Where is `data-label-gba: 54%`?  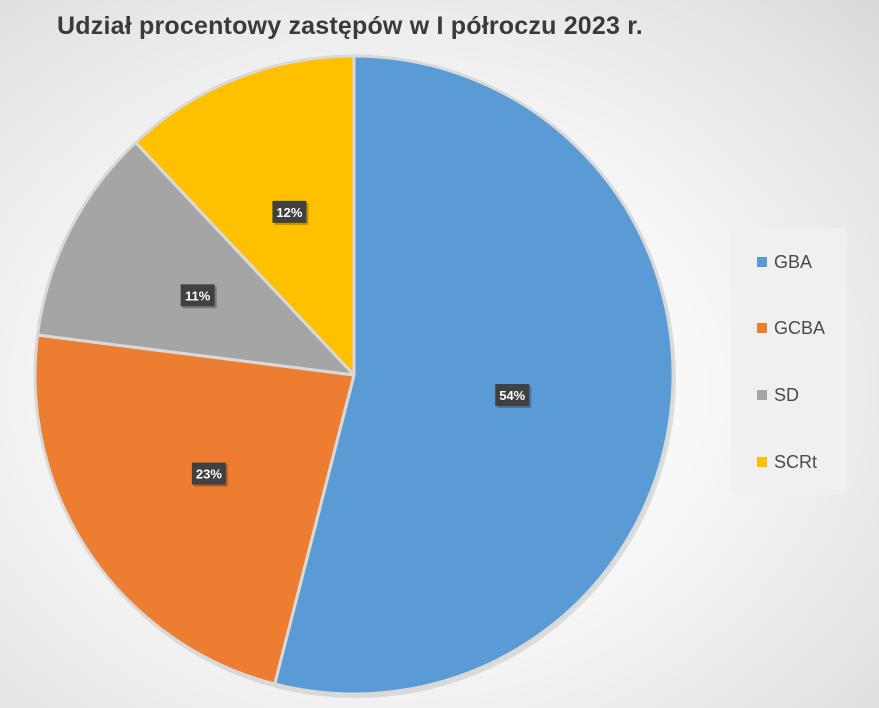
data-label-gba: 54% is located at coordinates (513, 395).